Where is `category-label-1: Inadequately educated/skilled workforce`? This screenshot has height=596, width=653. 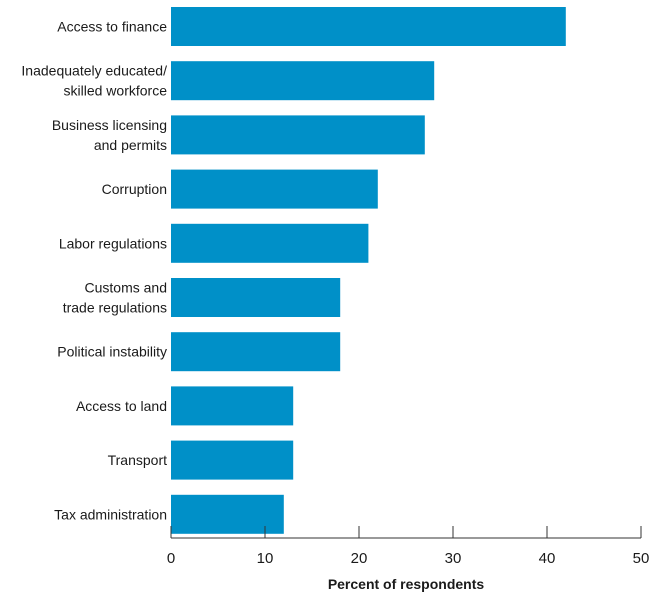
category-label-1: Inadequately educated/skilled workforce is located at coordinates (94, 81).